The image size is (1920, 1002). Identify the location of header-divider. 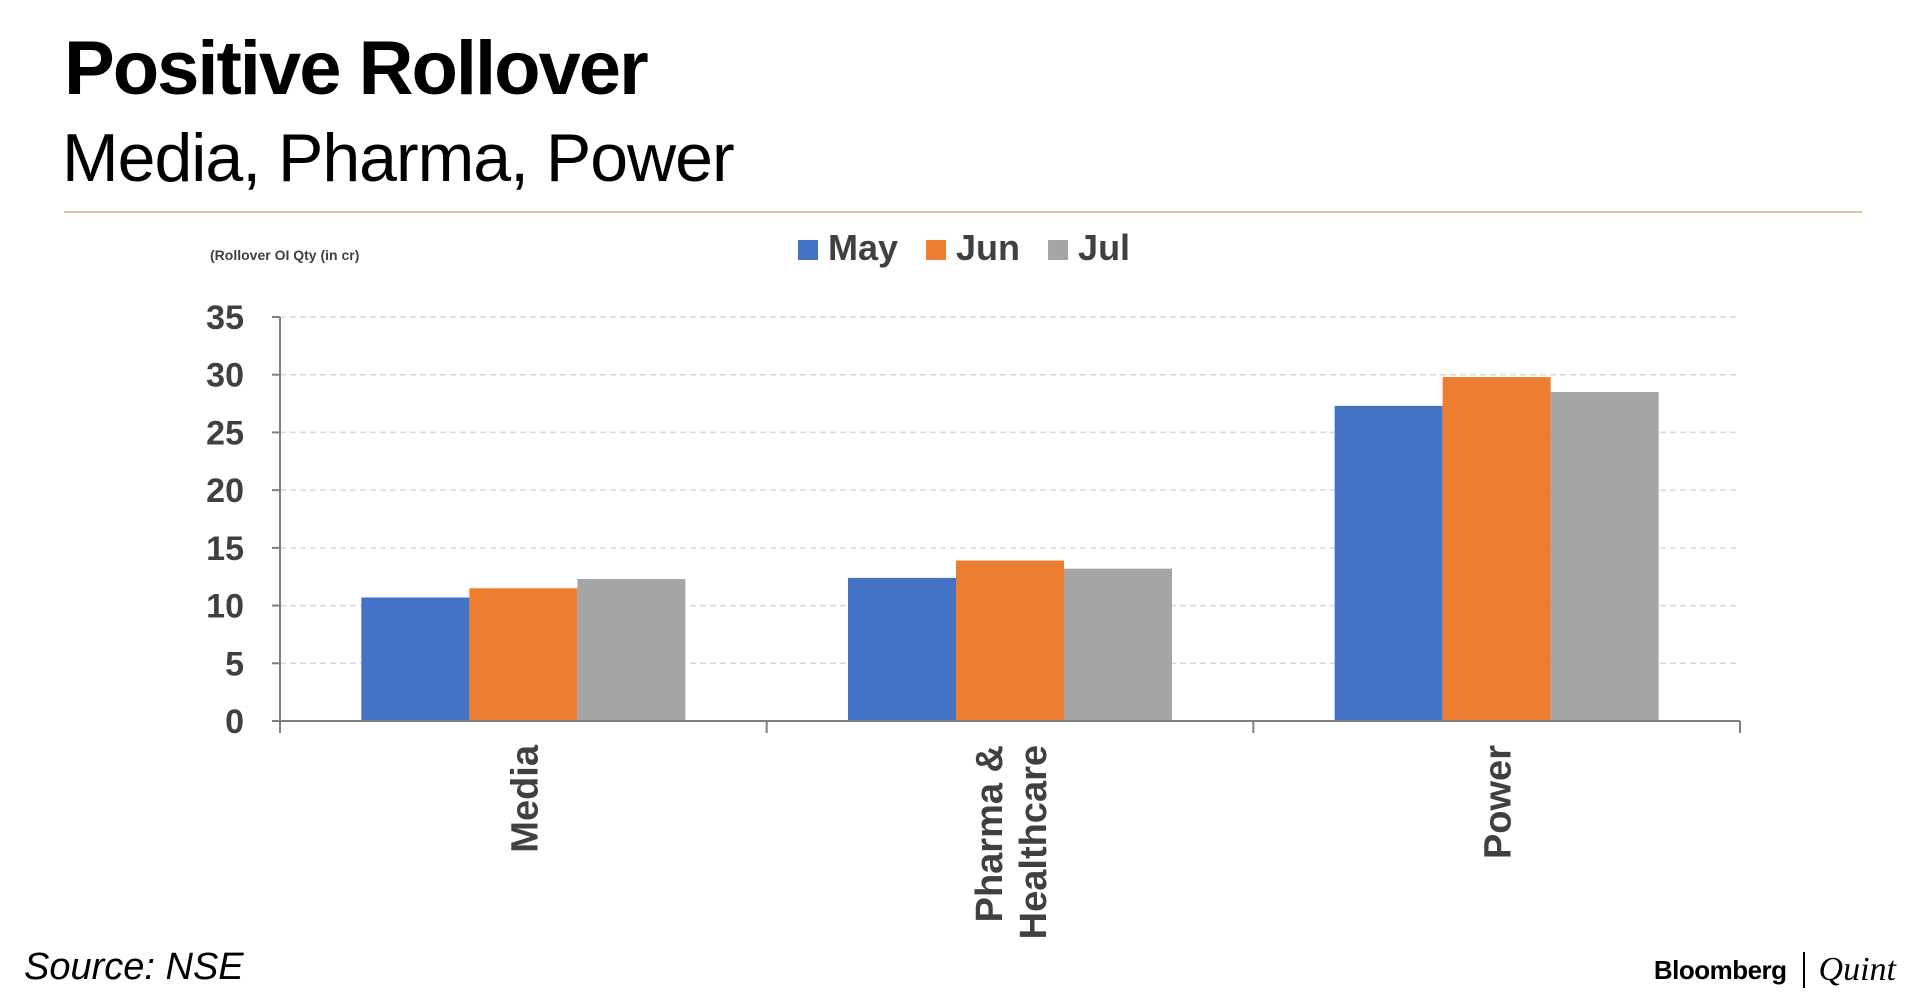
(963, 212).